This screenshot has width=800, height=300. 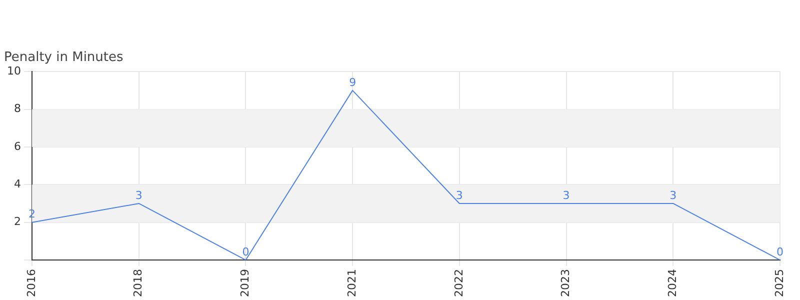 I want to click on y-tick-label: 4, so click(x=17, y=184).